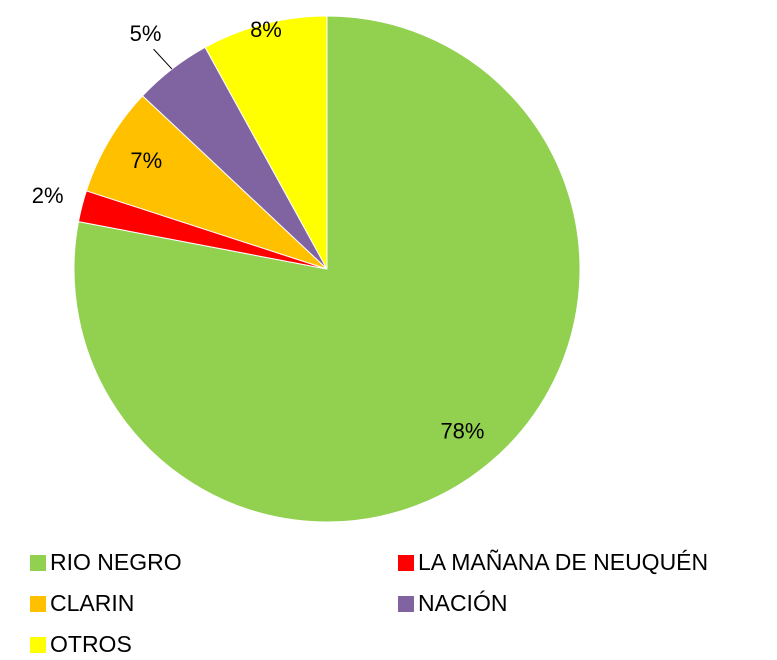  What do you see at coordinates (146, 33) in the screenshot?
I see `data-label: 5%` at bounding box center [146, 33].